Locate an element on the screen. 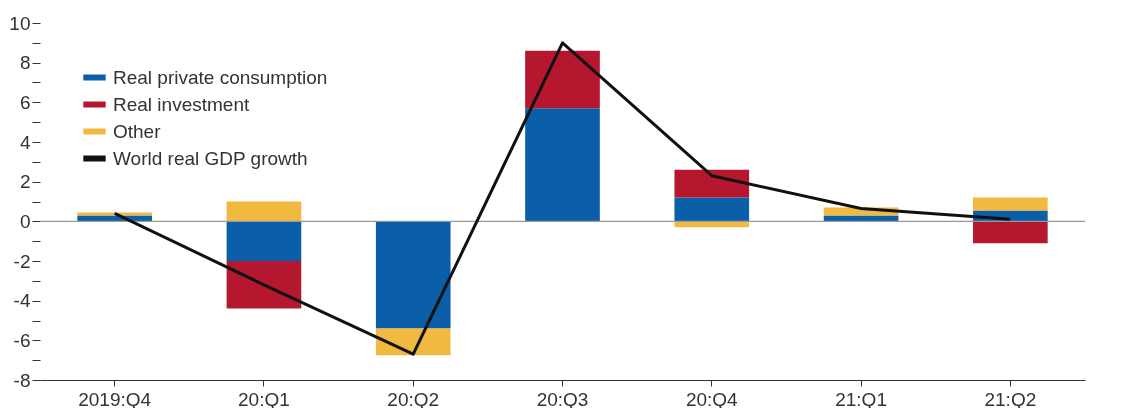 The image size is (1135, 408). y-tick-label: 8 is located at coordinates (25, 63).